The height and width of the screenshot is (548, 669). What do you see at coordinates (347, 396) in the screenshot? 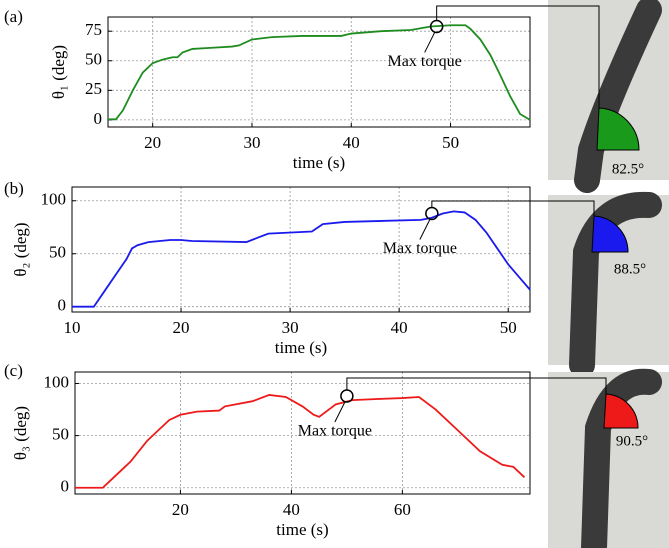
I see `max-torque-marker` at bounding box center [347, 396].